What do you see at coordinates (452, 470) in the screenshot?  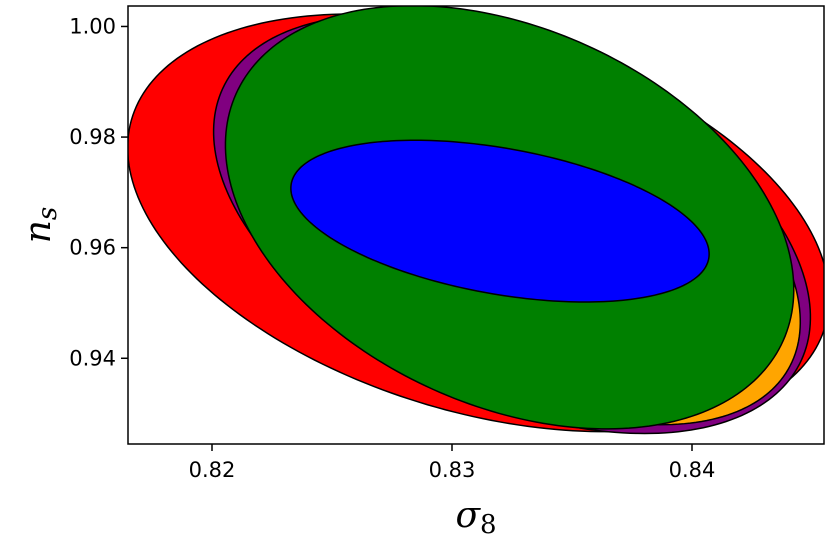 I see `x-tick-label: 0.83` at bounding box center [452, 470].